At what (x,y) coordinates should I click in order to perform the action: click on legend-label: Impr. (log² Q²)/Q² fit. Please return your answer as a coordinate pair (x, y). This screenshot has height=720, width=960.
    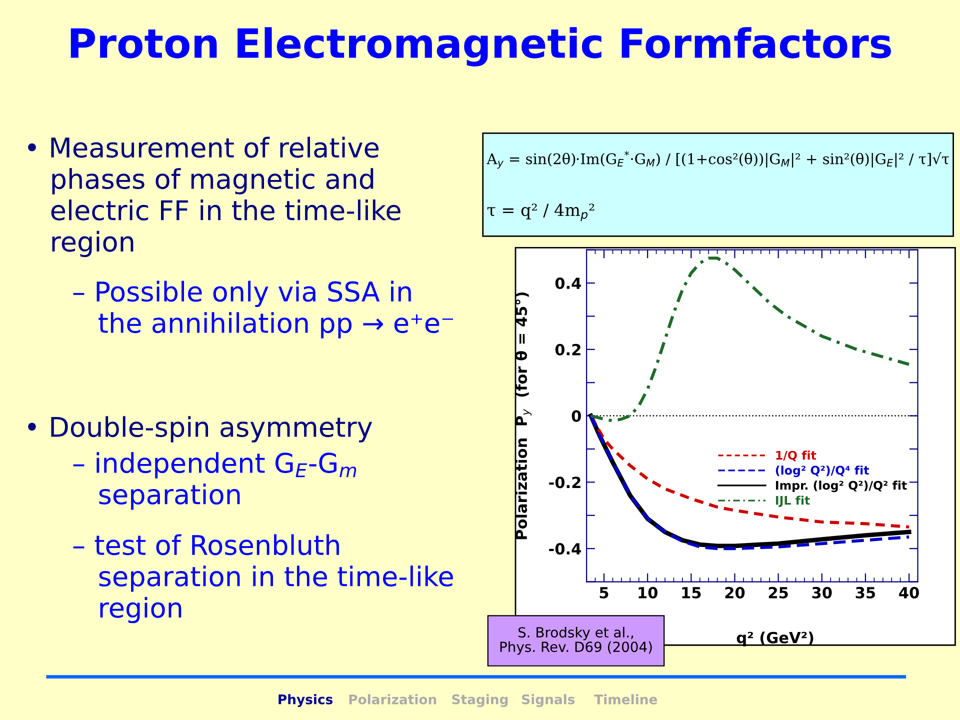
    Looking at the image, I should click on (841, 486).